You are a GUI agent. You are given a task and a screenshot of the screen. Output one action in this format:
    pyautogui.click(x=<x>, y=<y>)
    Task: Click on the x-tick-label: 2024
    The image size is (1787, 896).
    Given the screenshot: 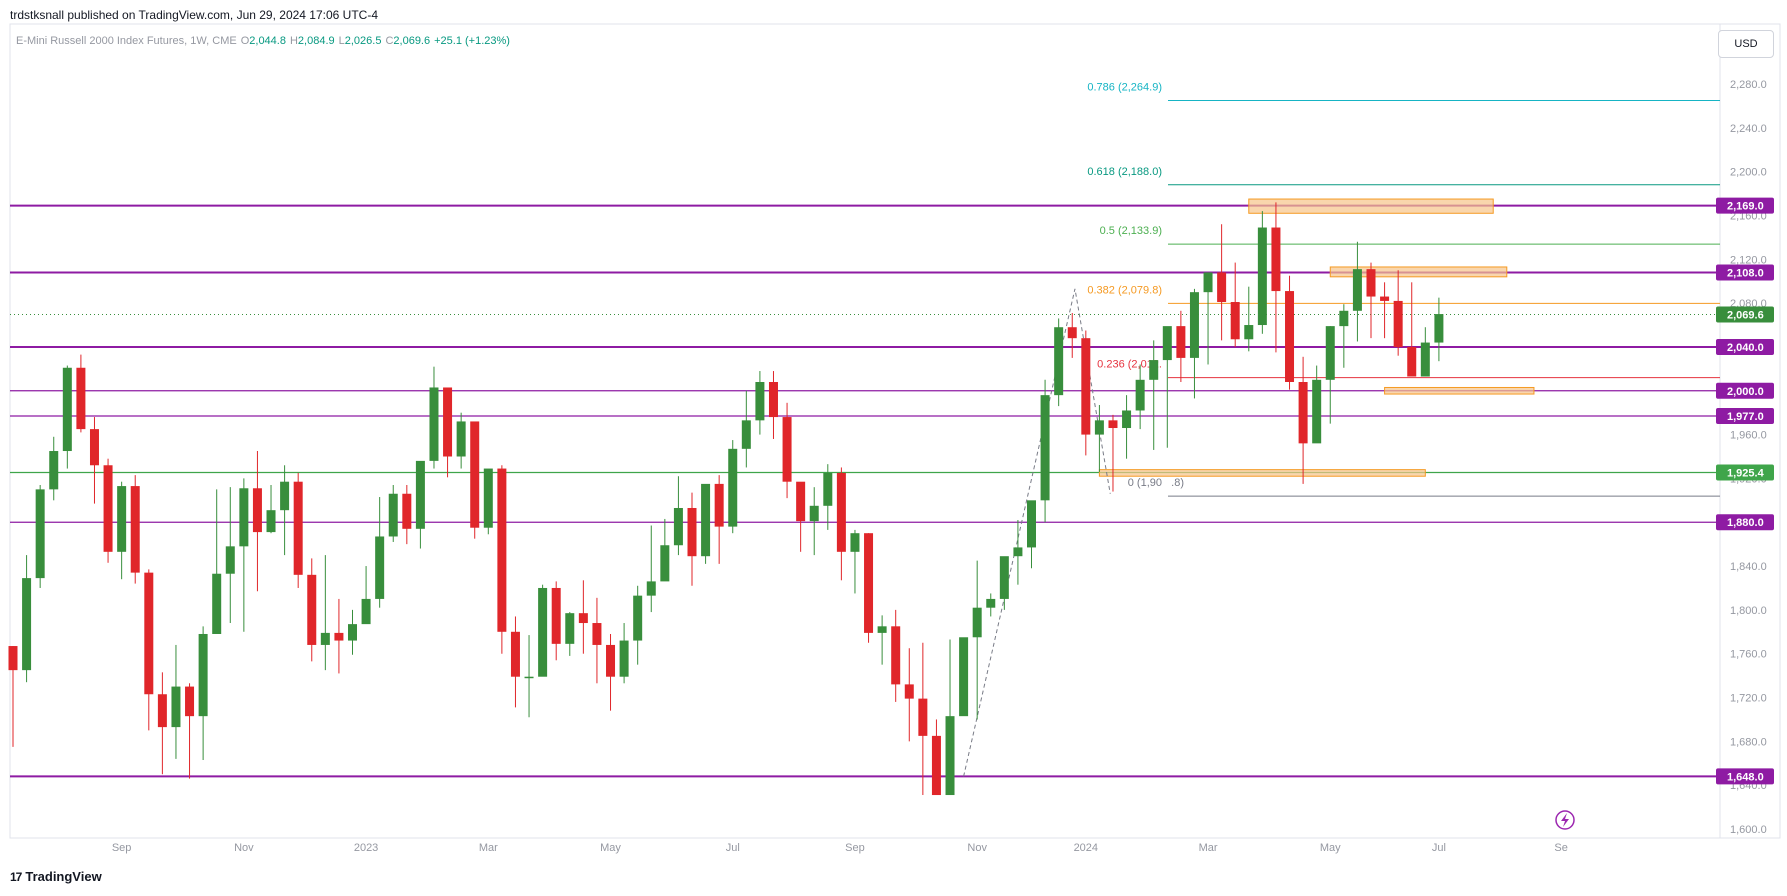 What is the action you would take?
    pyautogui.click(x=1086, y=848)
    